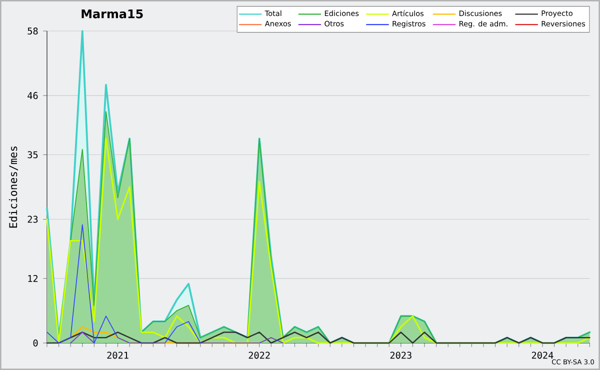 The width and height of the screenshot is (600, 370). Describe the element at coordinates (33, 154) in the screenshot. I see `y-tick-label: 35` at that location.